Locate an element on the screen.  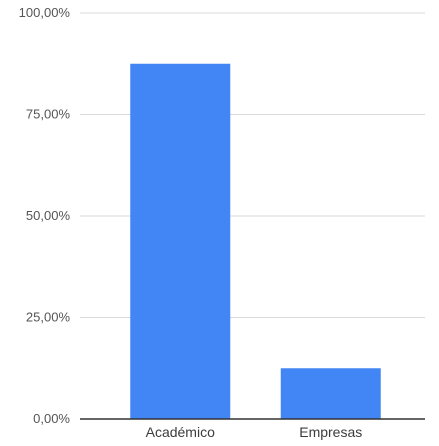
y-tick-label: 50,00% is located at coordinates (48, 215).